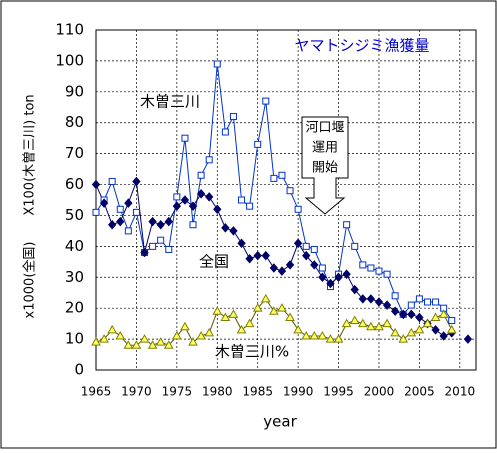  Describe the element at coordinates (74, 184) in the screenshot. I see `y-tick-label: 60` at that location.